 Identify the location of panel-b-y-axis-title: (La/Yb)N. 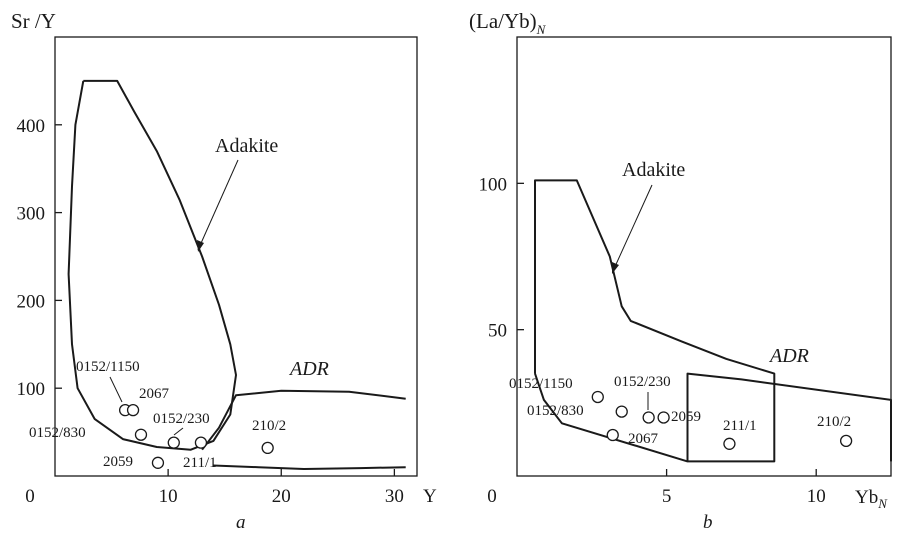
(508, 23).